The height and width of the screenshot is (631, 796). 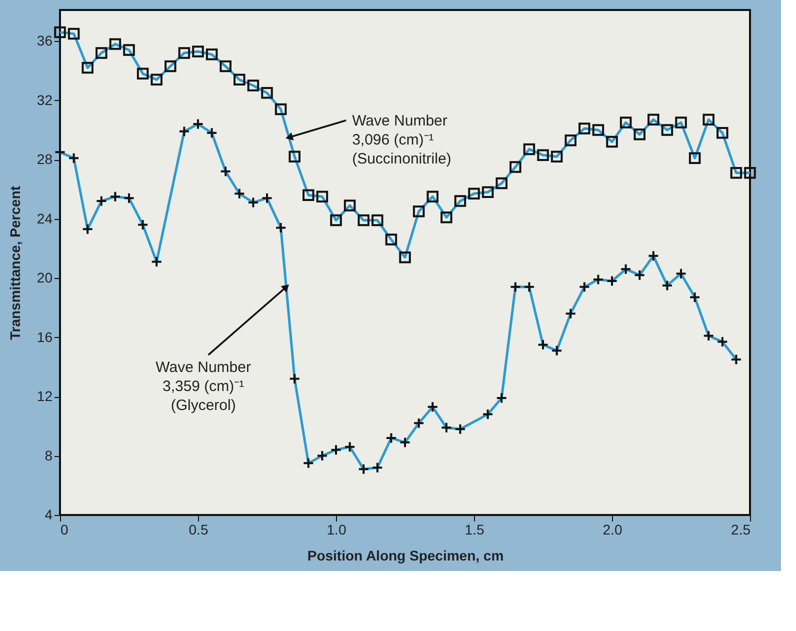 What do you see at coordinates (64, 530) in the screenshot?
I see `x-tick-label: 0` at bounding box center [64, 530].